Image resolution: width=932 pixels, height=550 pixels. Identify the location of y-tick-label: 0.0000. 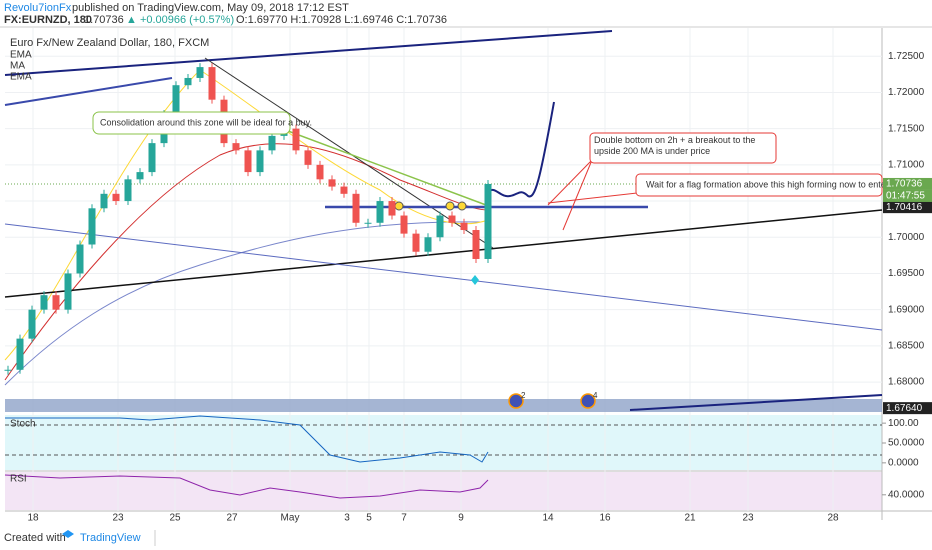
(903, 462).